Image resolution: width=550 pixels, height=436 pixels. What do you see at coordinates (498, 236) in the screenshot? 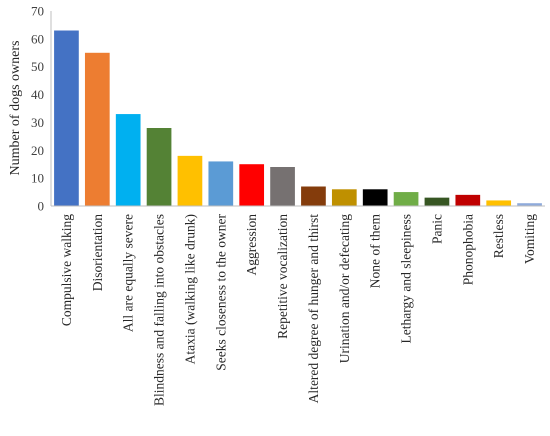
I see `x-category-label: Restless` at bounding box center [498, 236].